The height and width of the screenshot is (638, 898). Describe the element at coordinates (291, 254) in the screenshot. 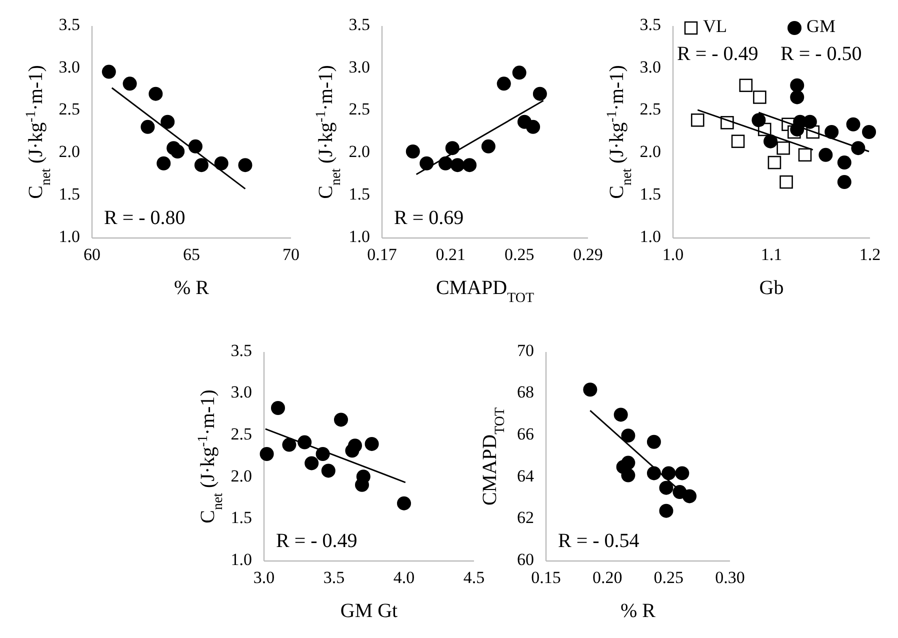

I see `x-tick-label: 70` at that location.